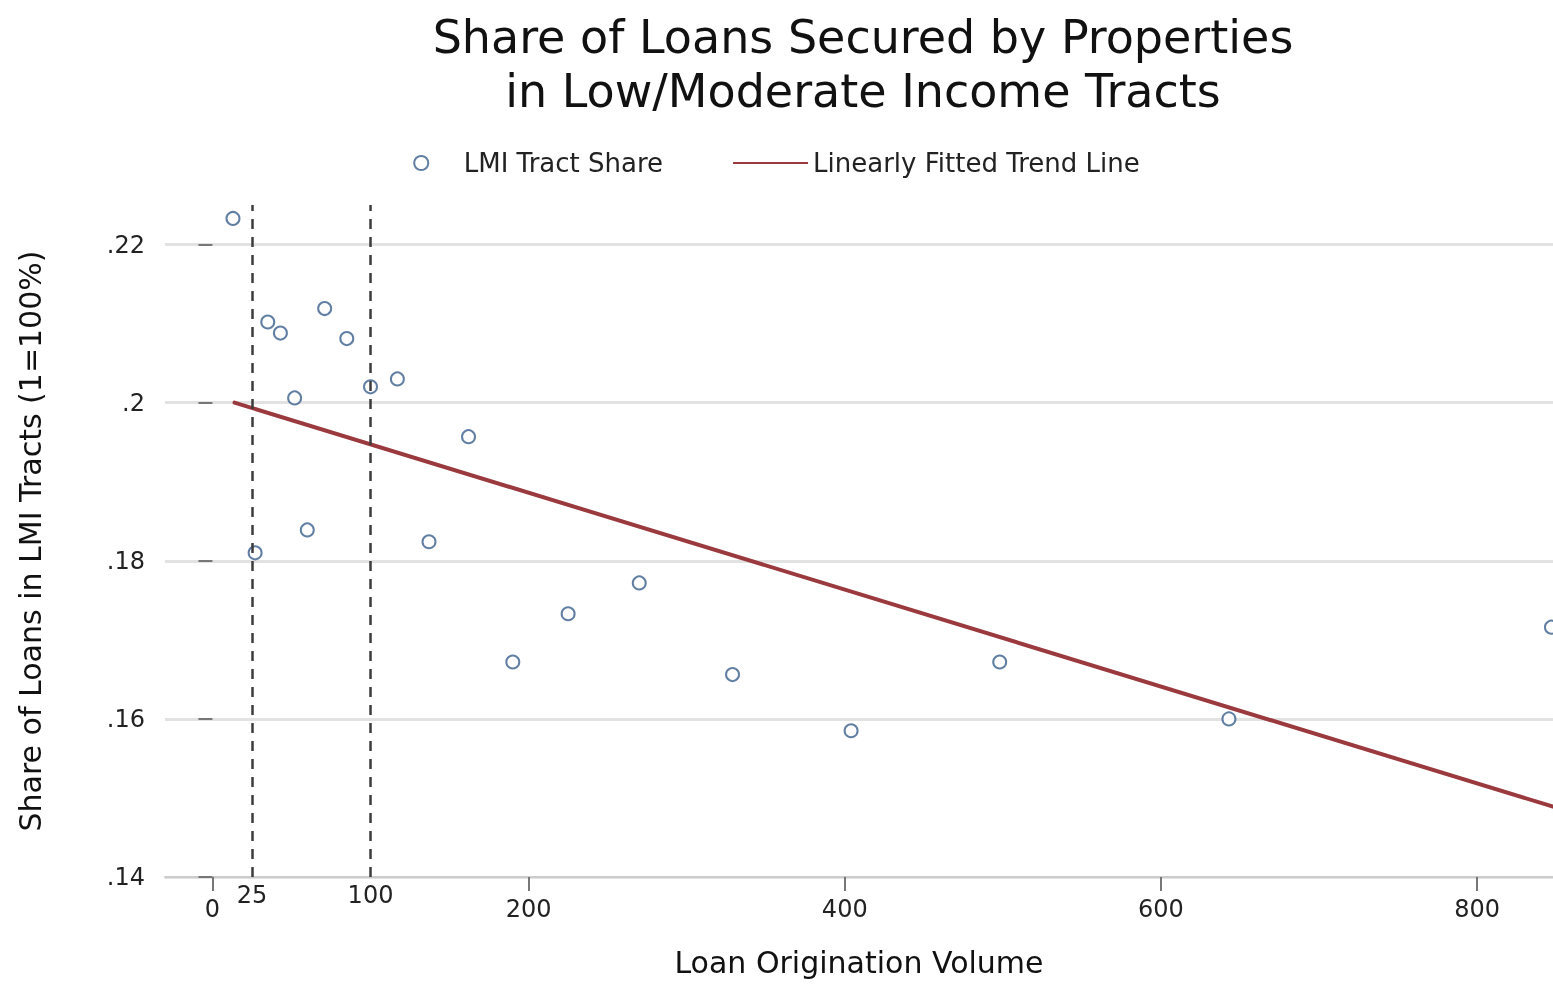 The width and height of the screenshot is (1553, 999). What do you see at coordinates (859, 962) in the screenshot?
I see `x-axis-title: Loan Origination Volume` at bounding box center [859, 962].